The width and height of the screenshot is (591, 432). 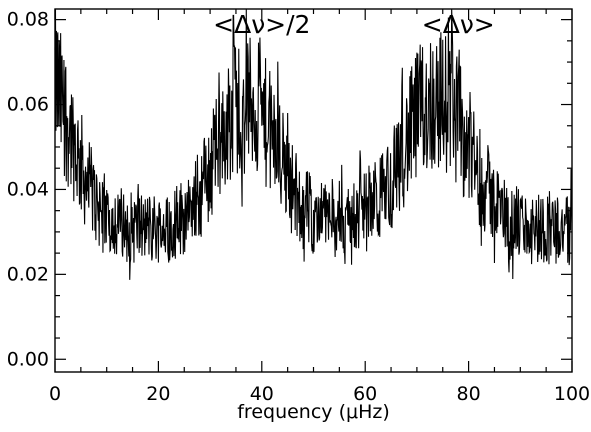 What do you see at coordinates (572, 394) in the screenshot?
I see `x-tick-label: 100` at bounding box center [572, 394].